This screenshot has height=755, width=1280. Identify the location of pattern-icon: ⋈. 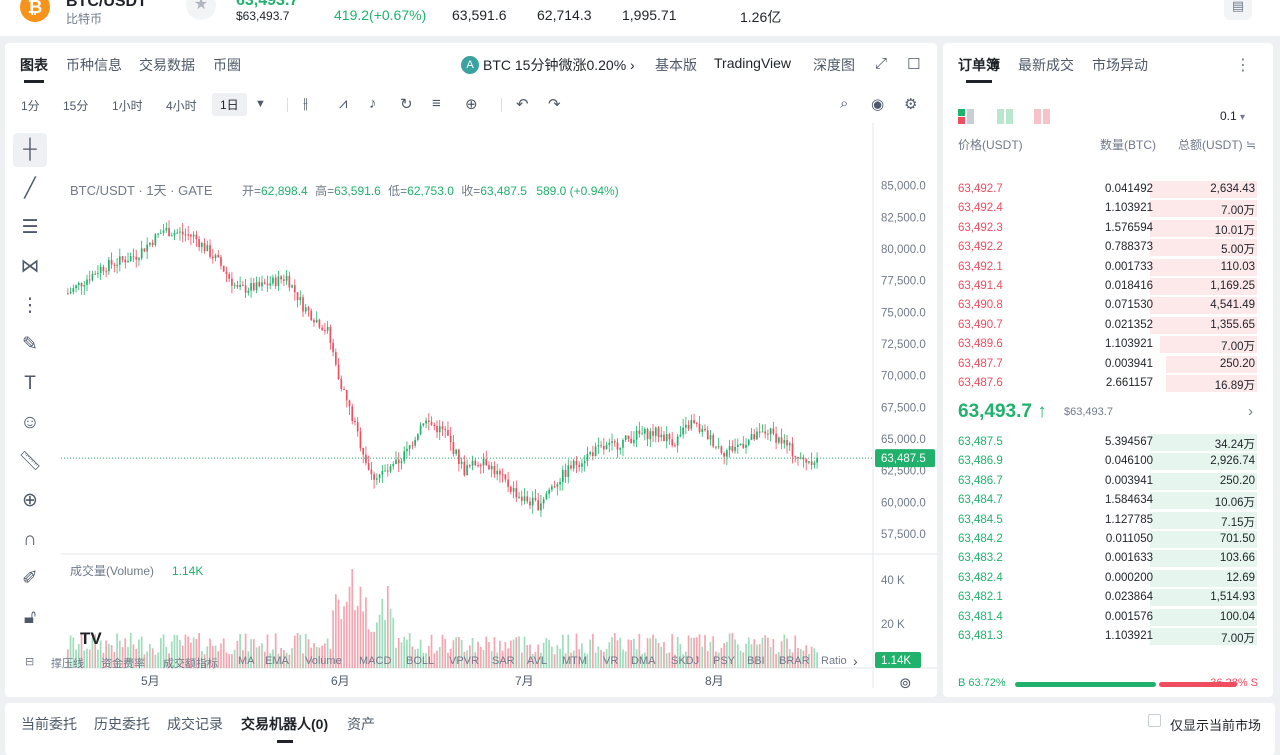
(30, 266).